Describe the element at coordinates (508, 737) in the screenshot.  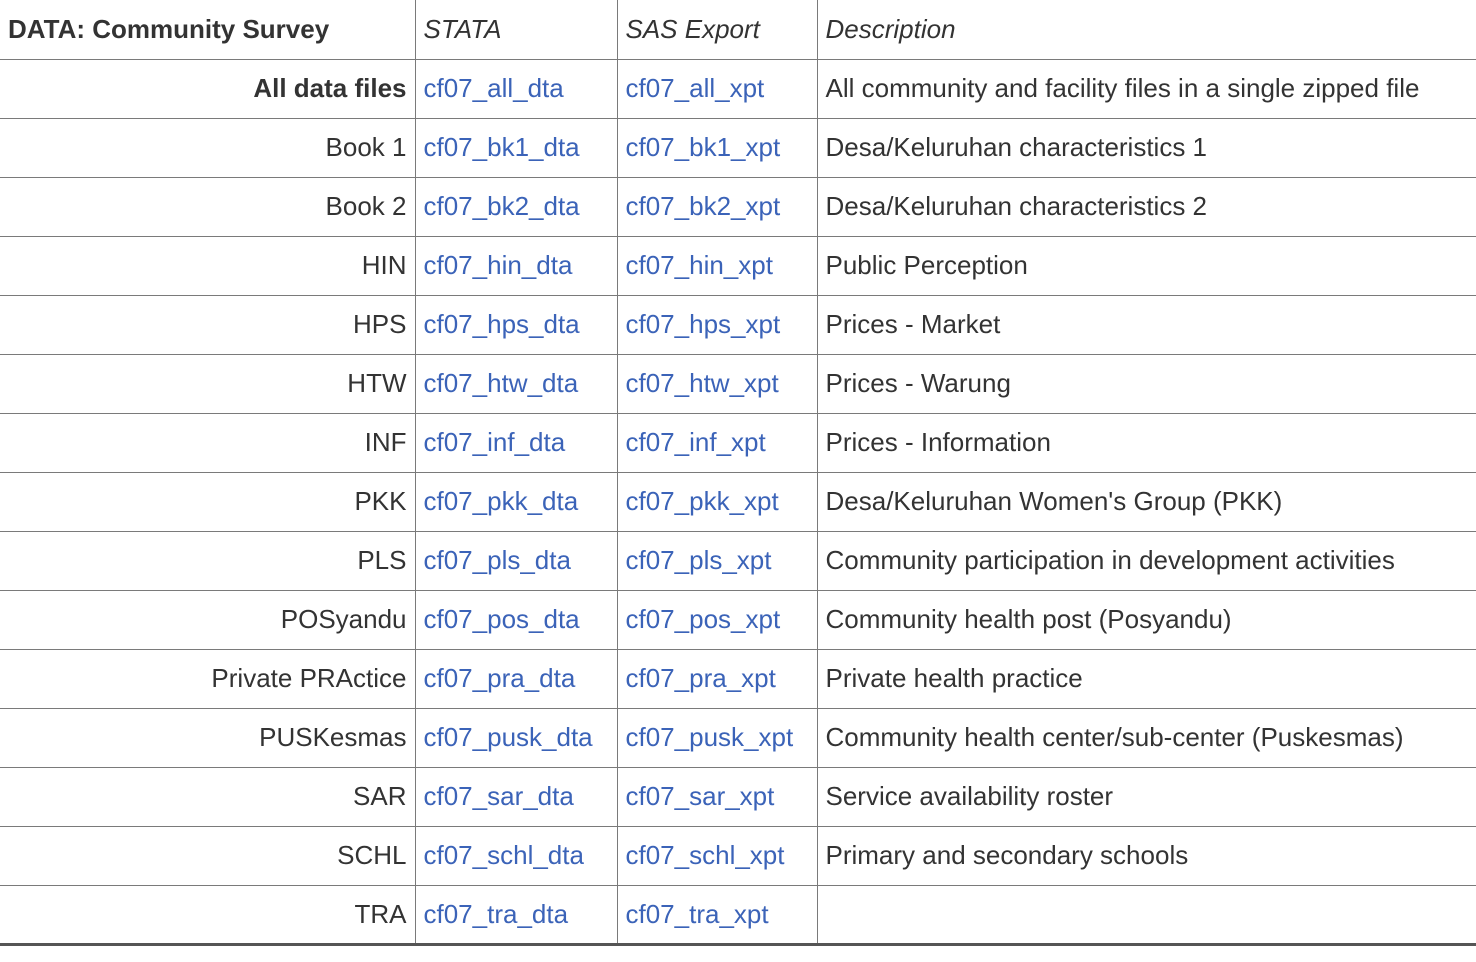
I see `stata-file-link: cf07_pusk_dta` at that location.